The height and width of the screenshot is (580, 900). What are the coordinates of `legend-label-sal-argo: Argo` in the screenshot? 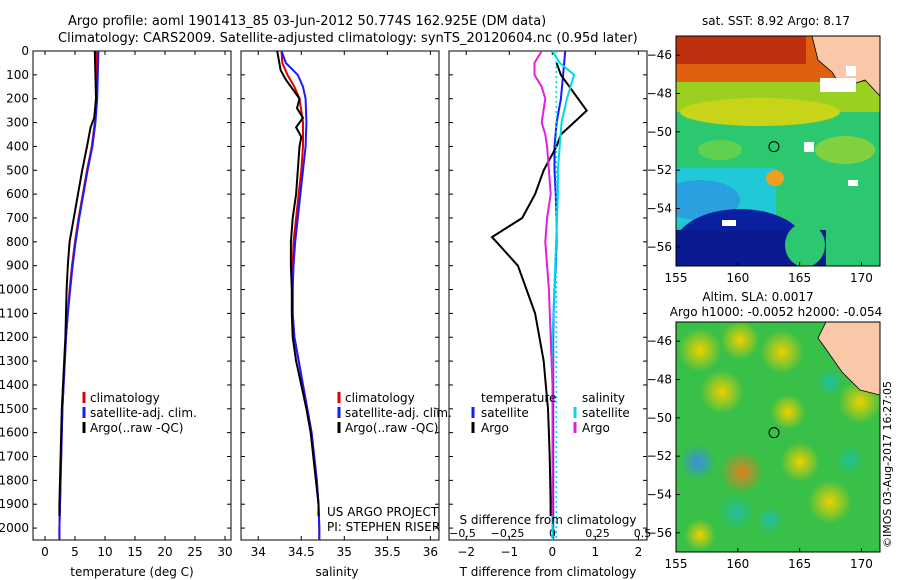 It's located at (596, 428).